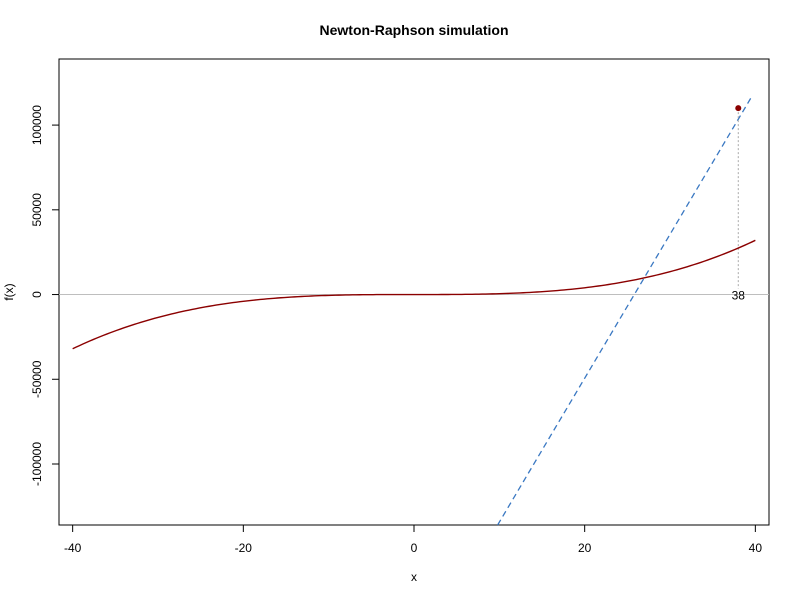 Image resolution: width=800 pixels, height=600 pixels. Describe the element at coordinates (738, 108) in the screenshot. I see `current-point` at that location.